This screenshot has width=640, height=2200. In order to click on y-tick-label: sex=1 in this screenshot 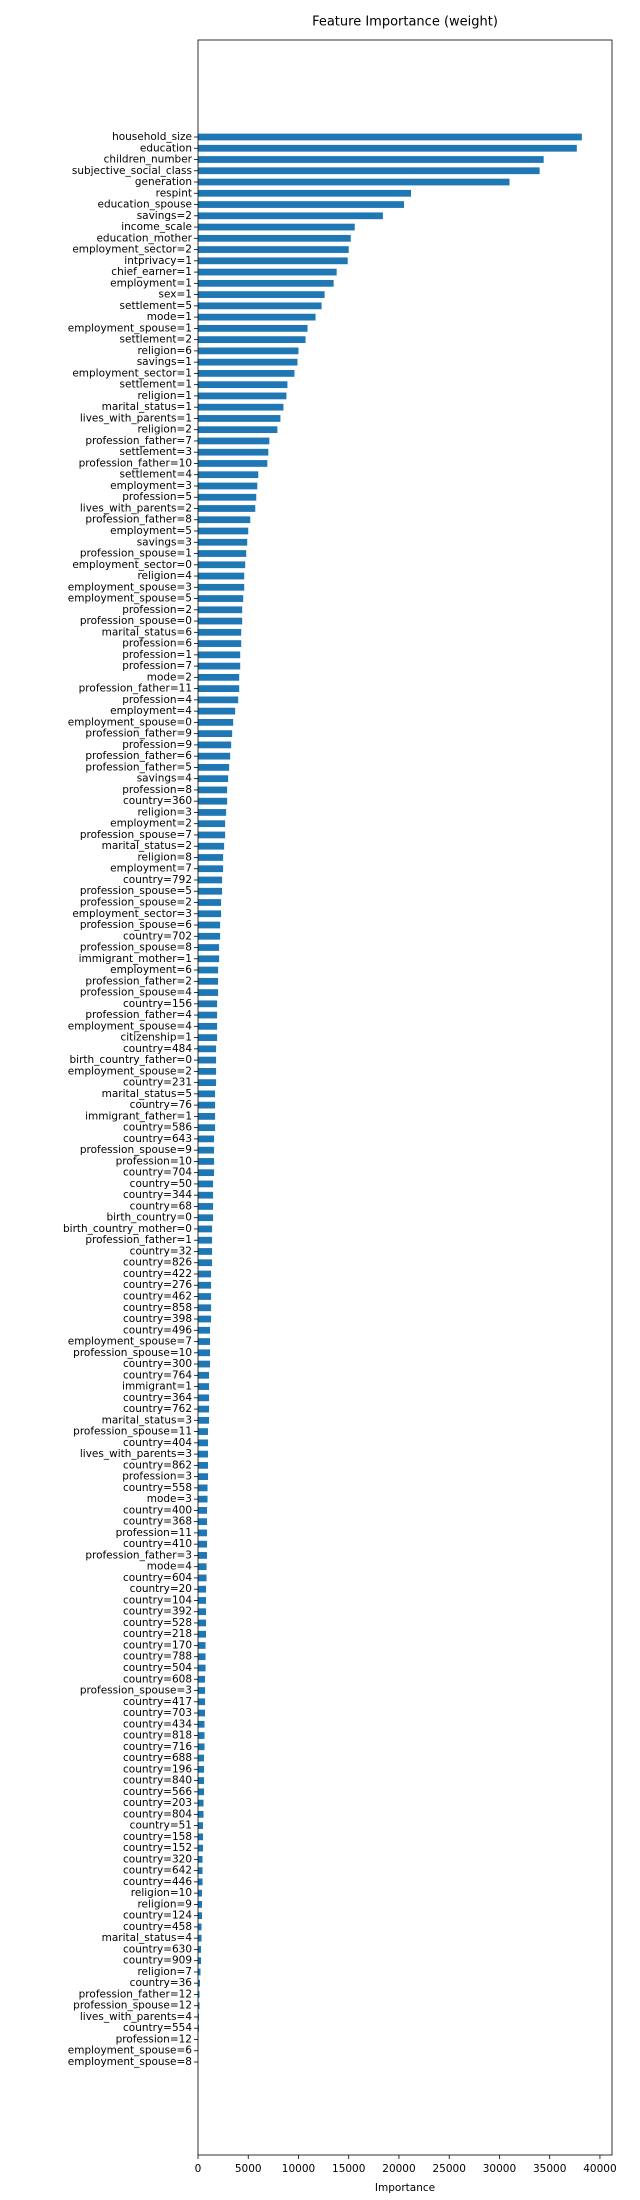, I will do `click(175, 295)`.